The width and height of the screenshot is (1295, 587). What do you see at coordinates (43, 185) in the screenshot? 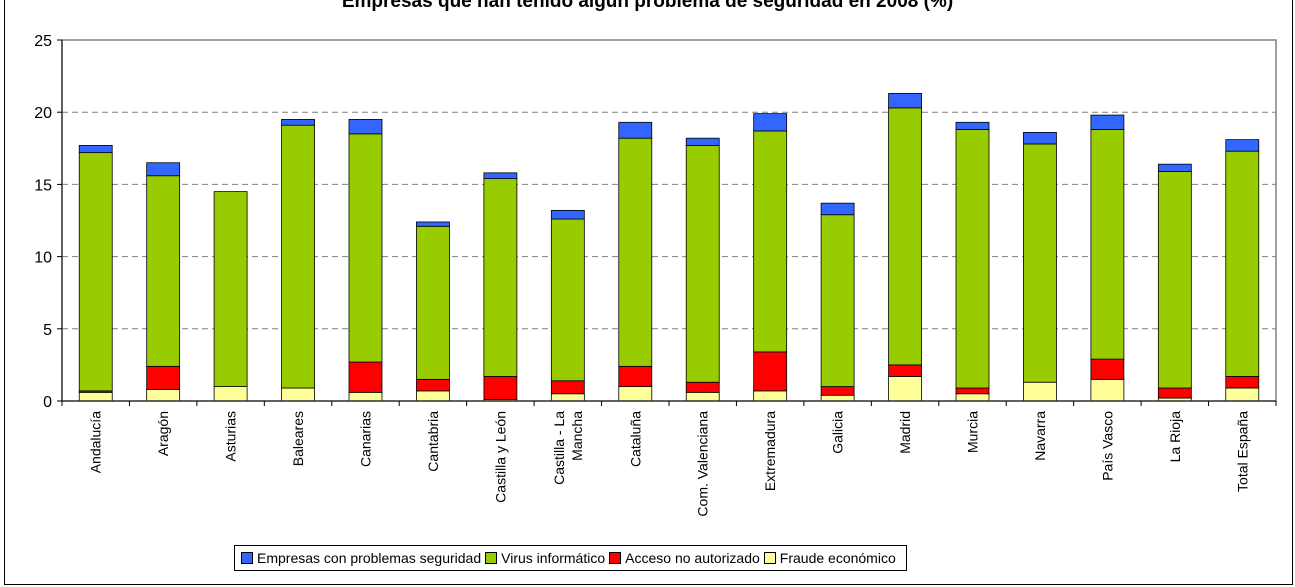
I see `y-tick-label: 15` at bounding box center [43, 185].